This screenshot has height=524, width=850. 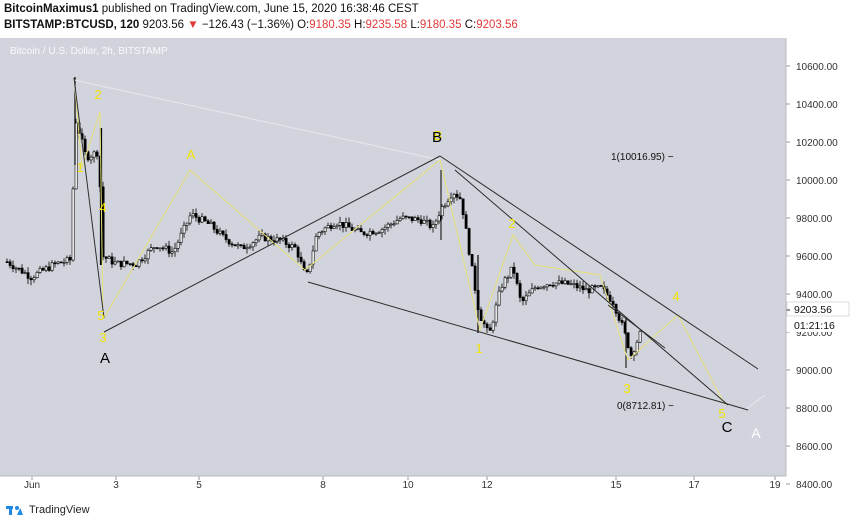 What do you see at coordinates (100, 315) in the screenshot?
I see `wave-label-yellow: 5` at bounding box center [100, 315].